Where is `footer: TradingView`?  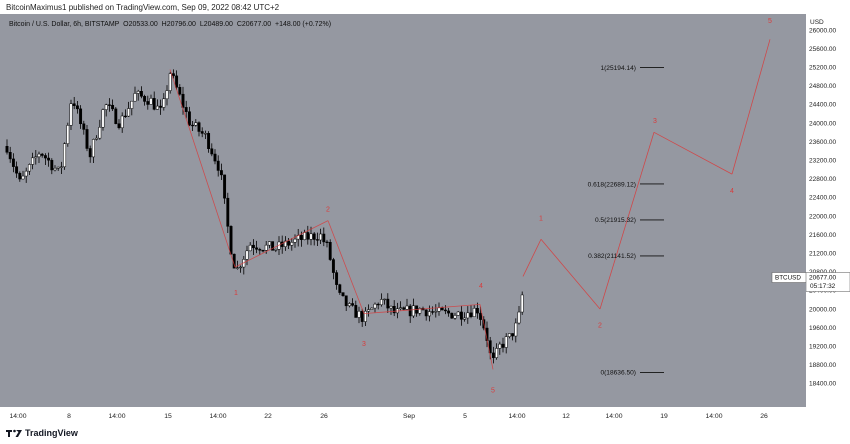
footer: TradingView is located at coordinates (42, 433).